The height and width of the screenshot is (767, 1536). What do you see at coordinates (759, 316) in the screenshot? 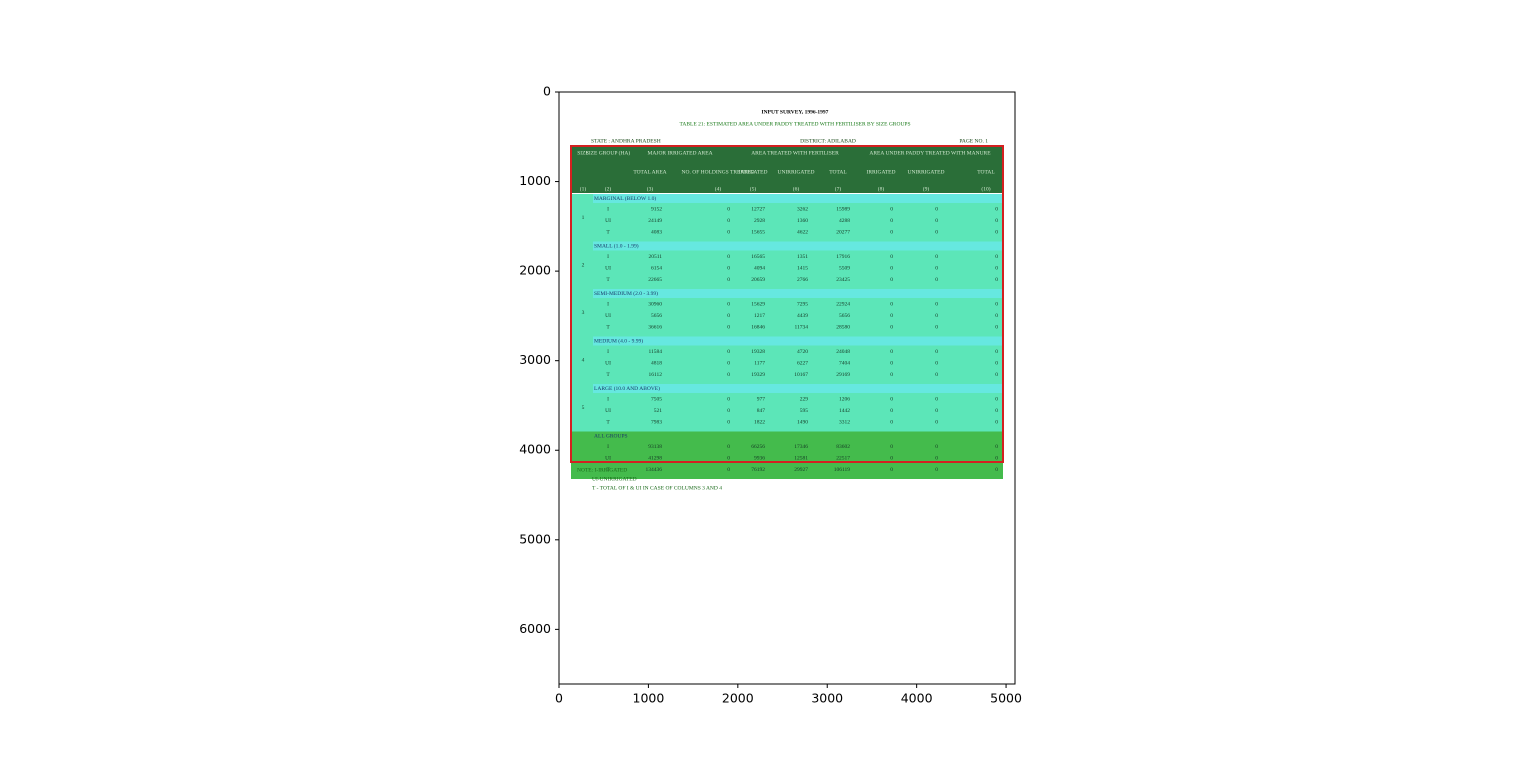
I see `cell: 1217` at bounding box center [759, 316].